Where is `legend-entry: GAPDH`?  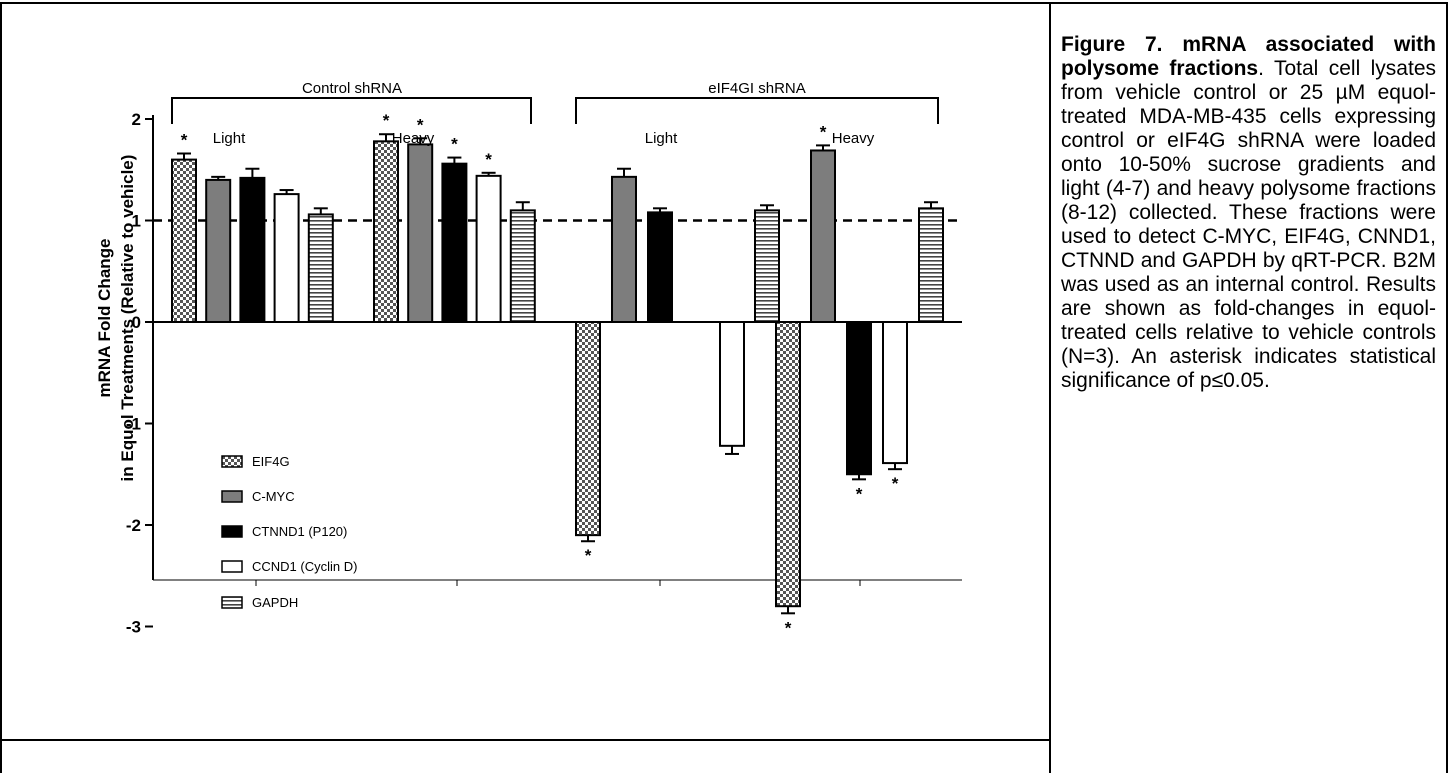
legend-entry: GAPDH is located at coordinates (275, 602).